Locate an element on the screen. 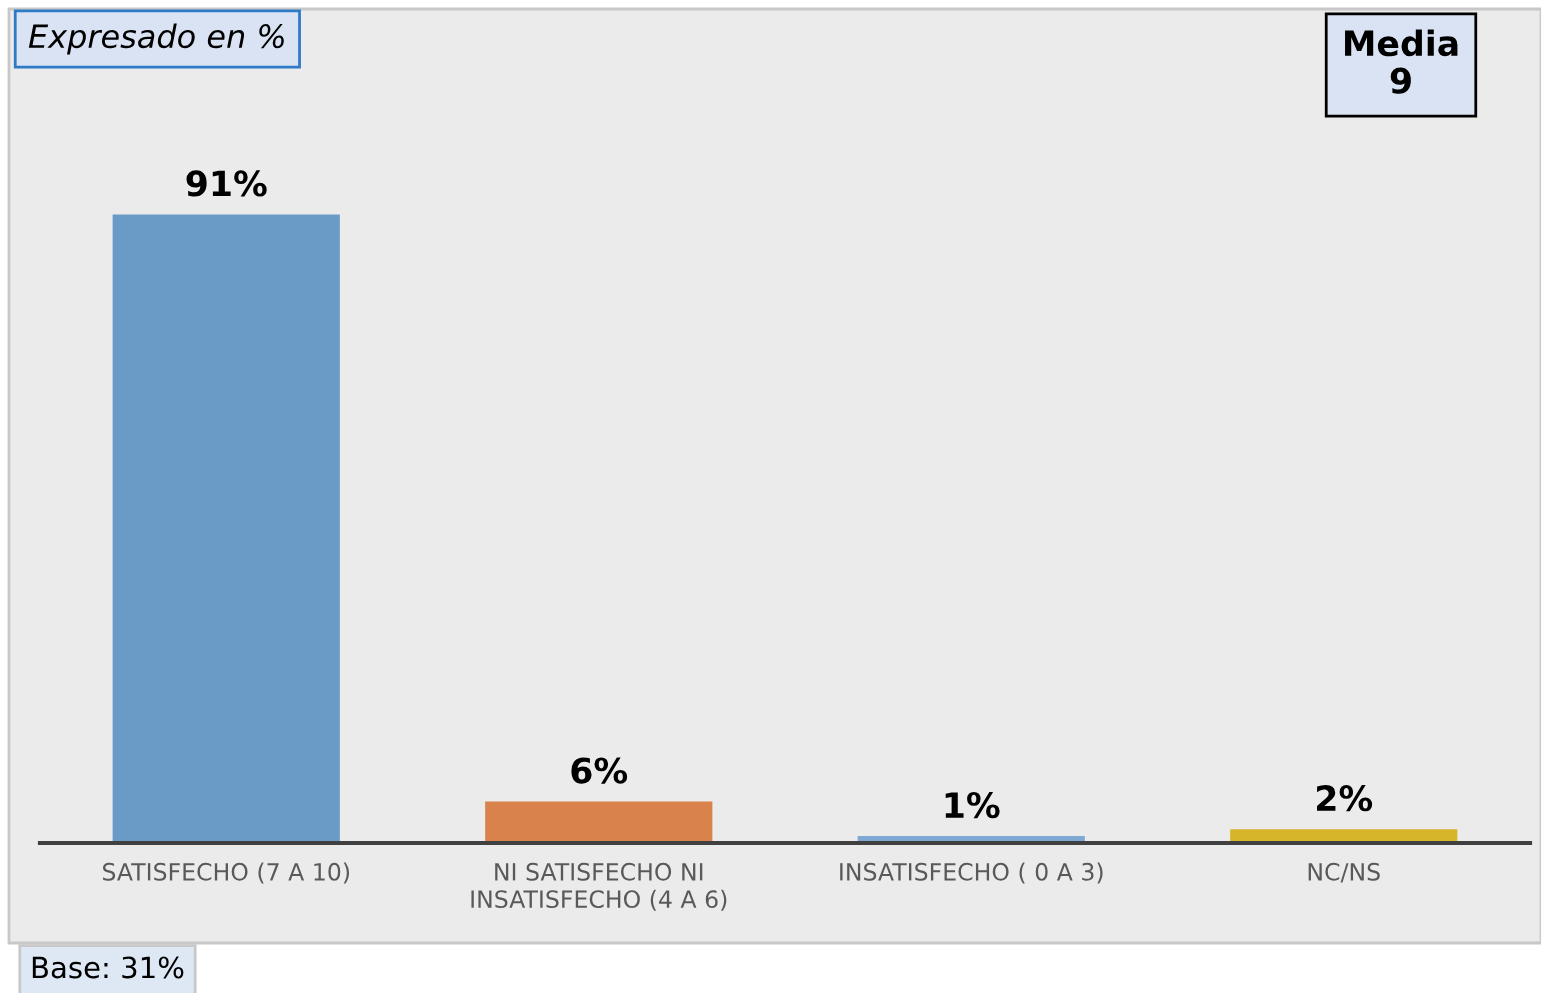 Image resolution: width=1541 pixels, height=993 pixels. text: Base: 31% is located at coordinates (108, 967).